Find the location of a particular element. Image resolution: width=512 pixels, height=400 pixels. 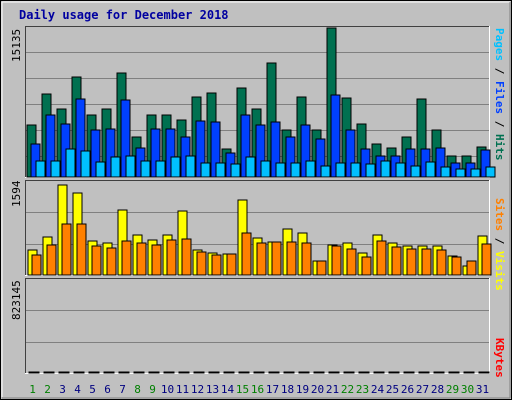

day-label-21: 21 is located at coordinates (332, 389).